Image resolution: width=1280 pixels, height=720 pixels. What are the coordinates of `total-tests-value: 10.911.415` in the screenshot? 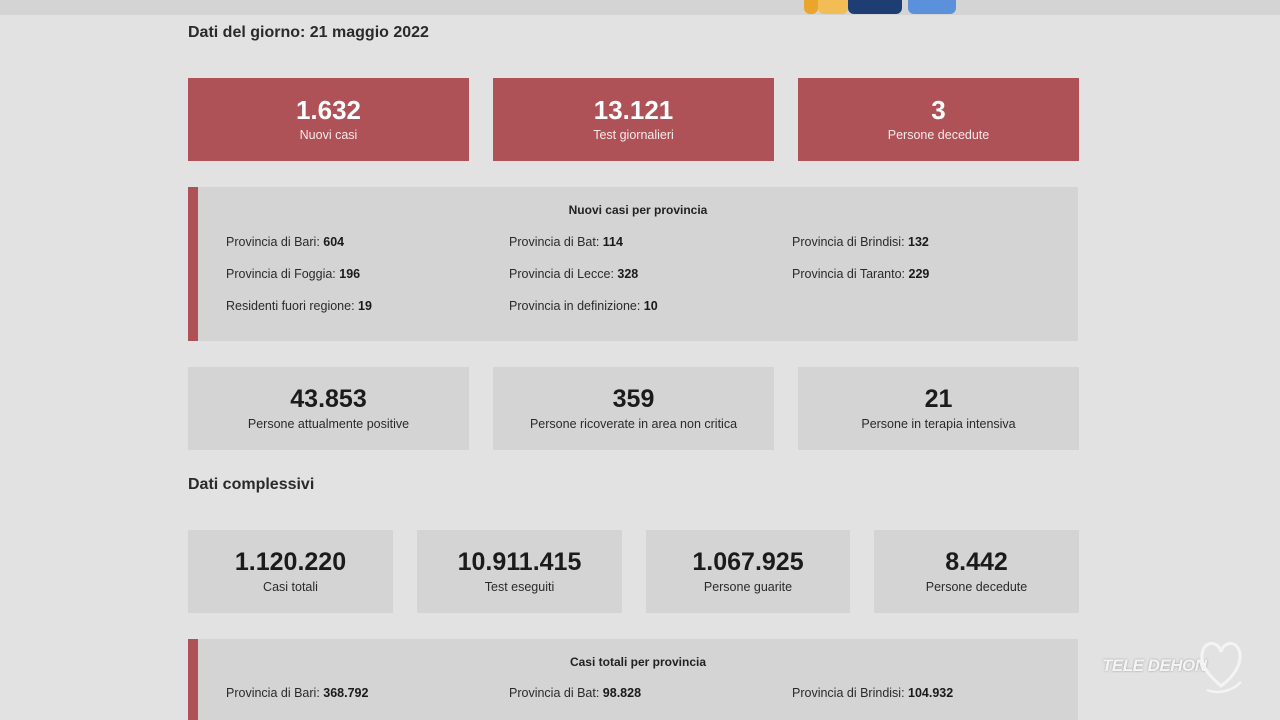 It's located at (519, 562).